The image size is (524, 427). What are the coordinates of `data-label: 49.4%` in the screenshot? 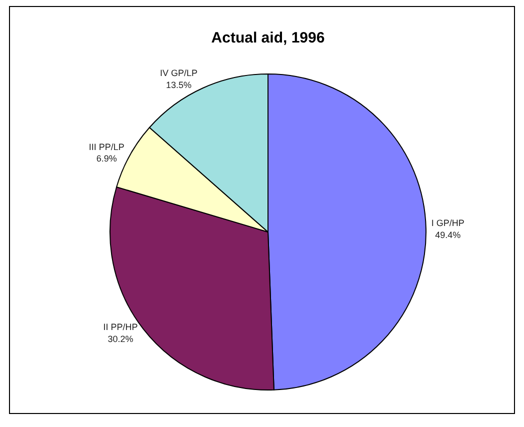 It's located at (448, 235).